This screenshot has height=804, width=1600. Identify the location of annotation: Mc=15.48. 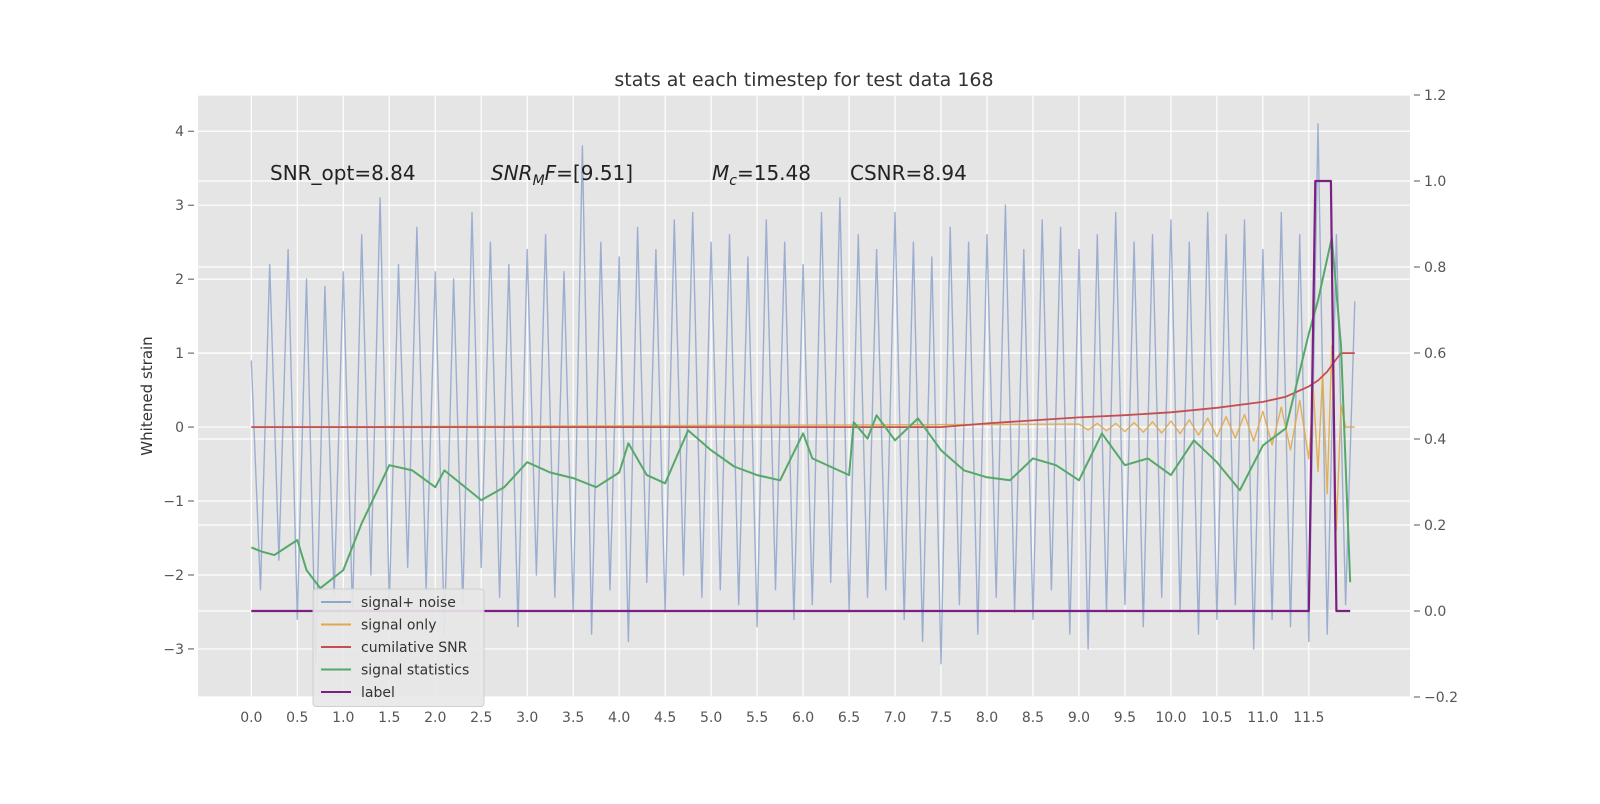
(761, 175).